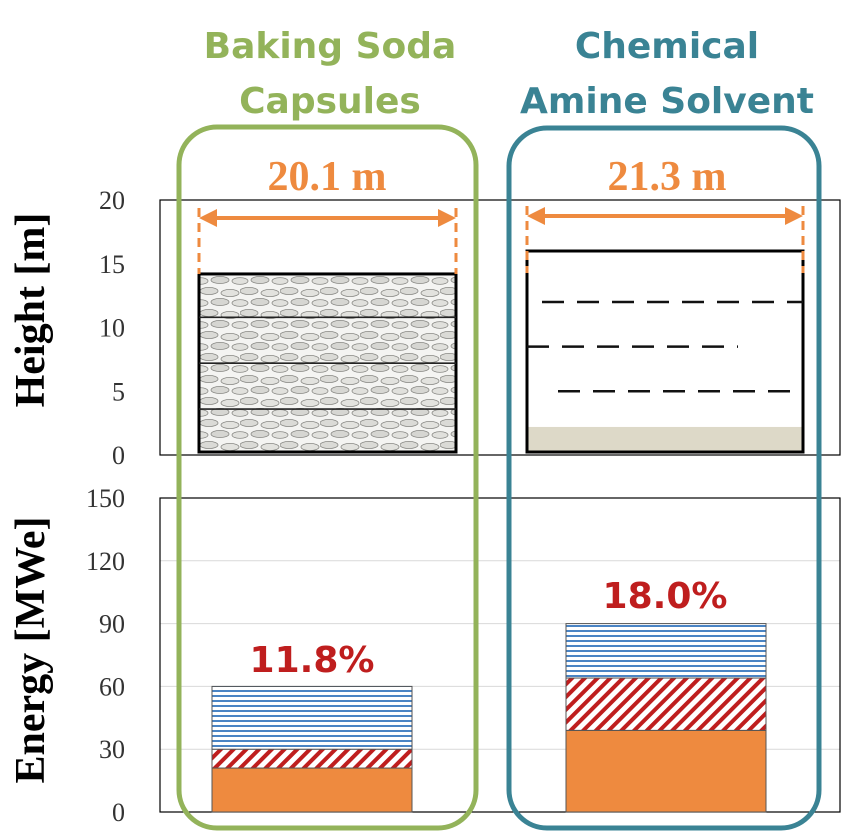  What do you see at coordinates (327, 177) in the screenshot?
I see `width-label-baking-soda: 20.1 m` at bounding box center [327, 177].